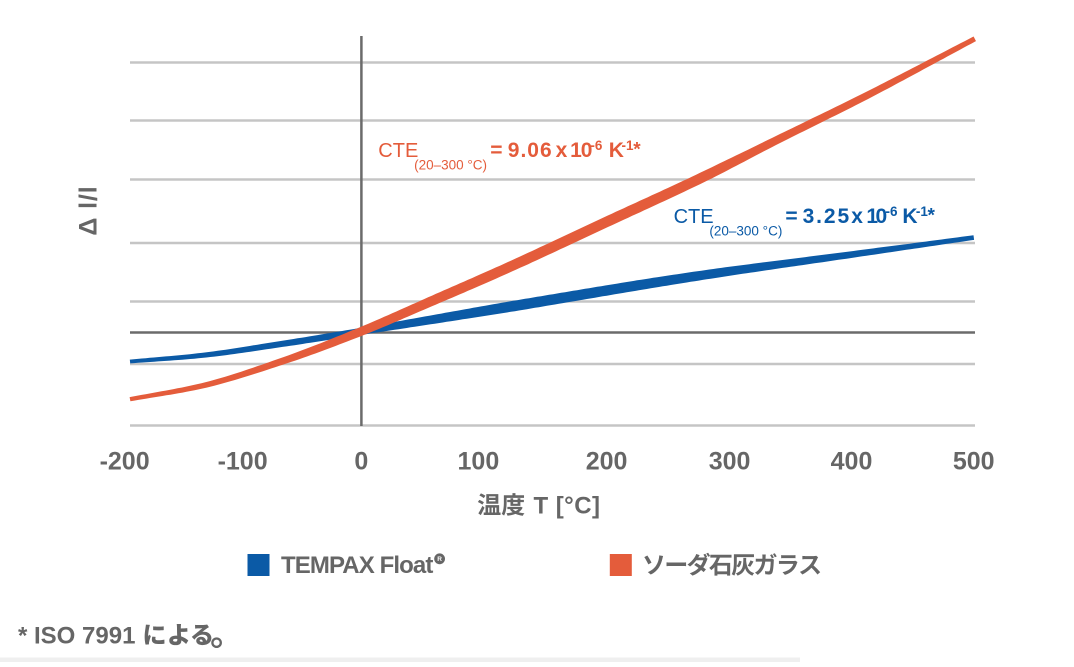 Image resolution: width=1074 pixels, height=667 pixels. What do you see at coordinates (827, 216) in the screenshot?
I see `svg-text: 3.25` at bounding box center [827, 216].